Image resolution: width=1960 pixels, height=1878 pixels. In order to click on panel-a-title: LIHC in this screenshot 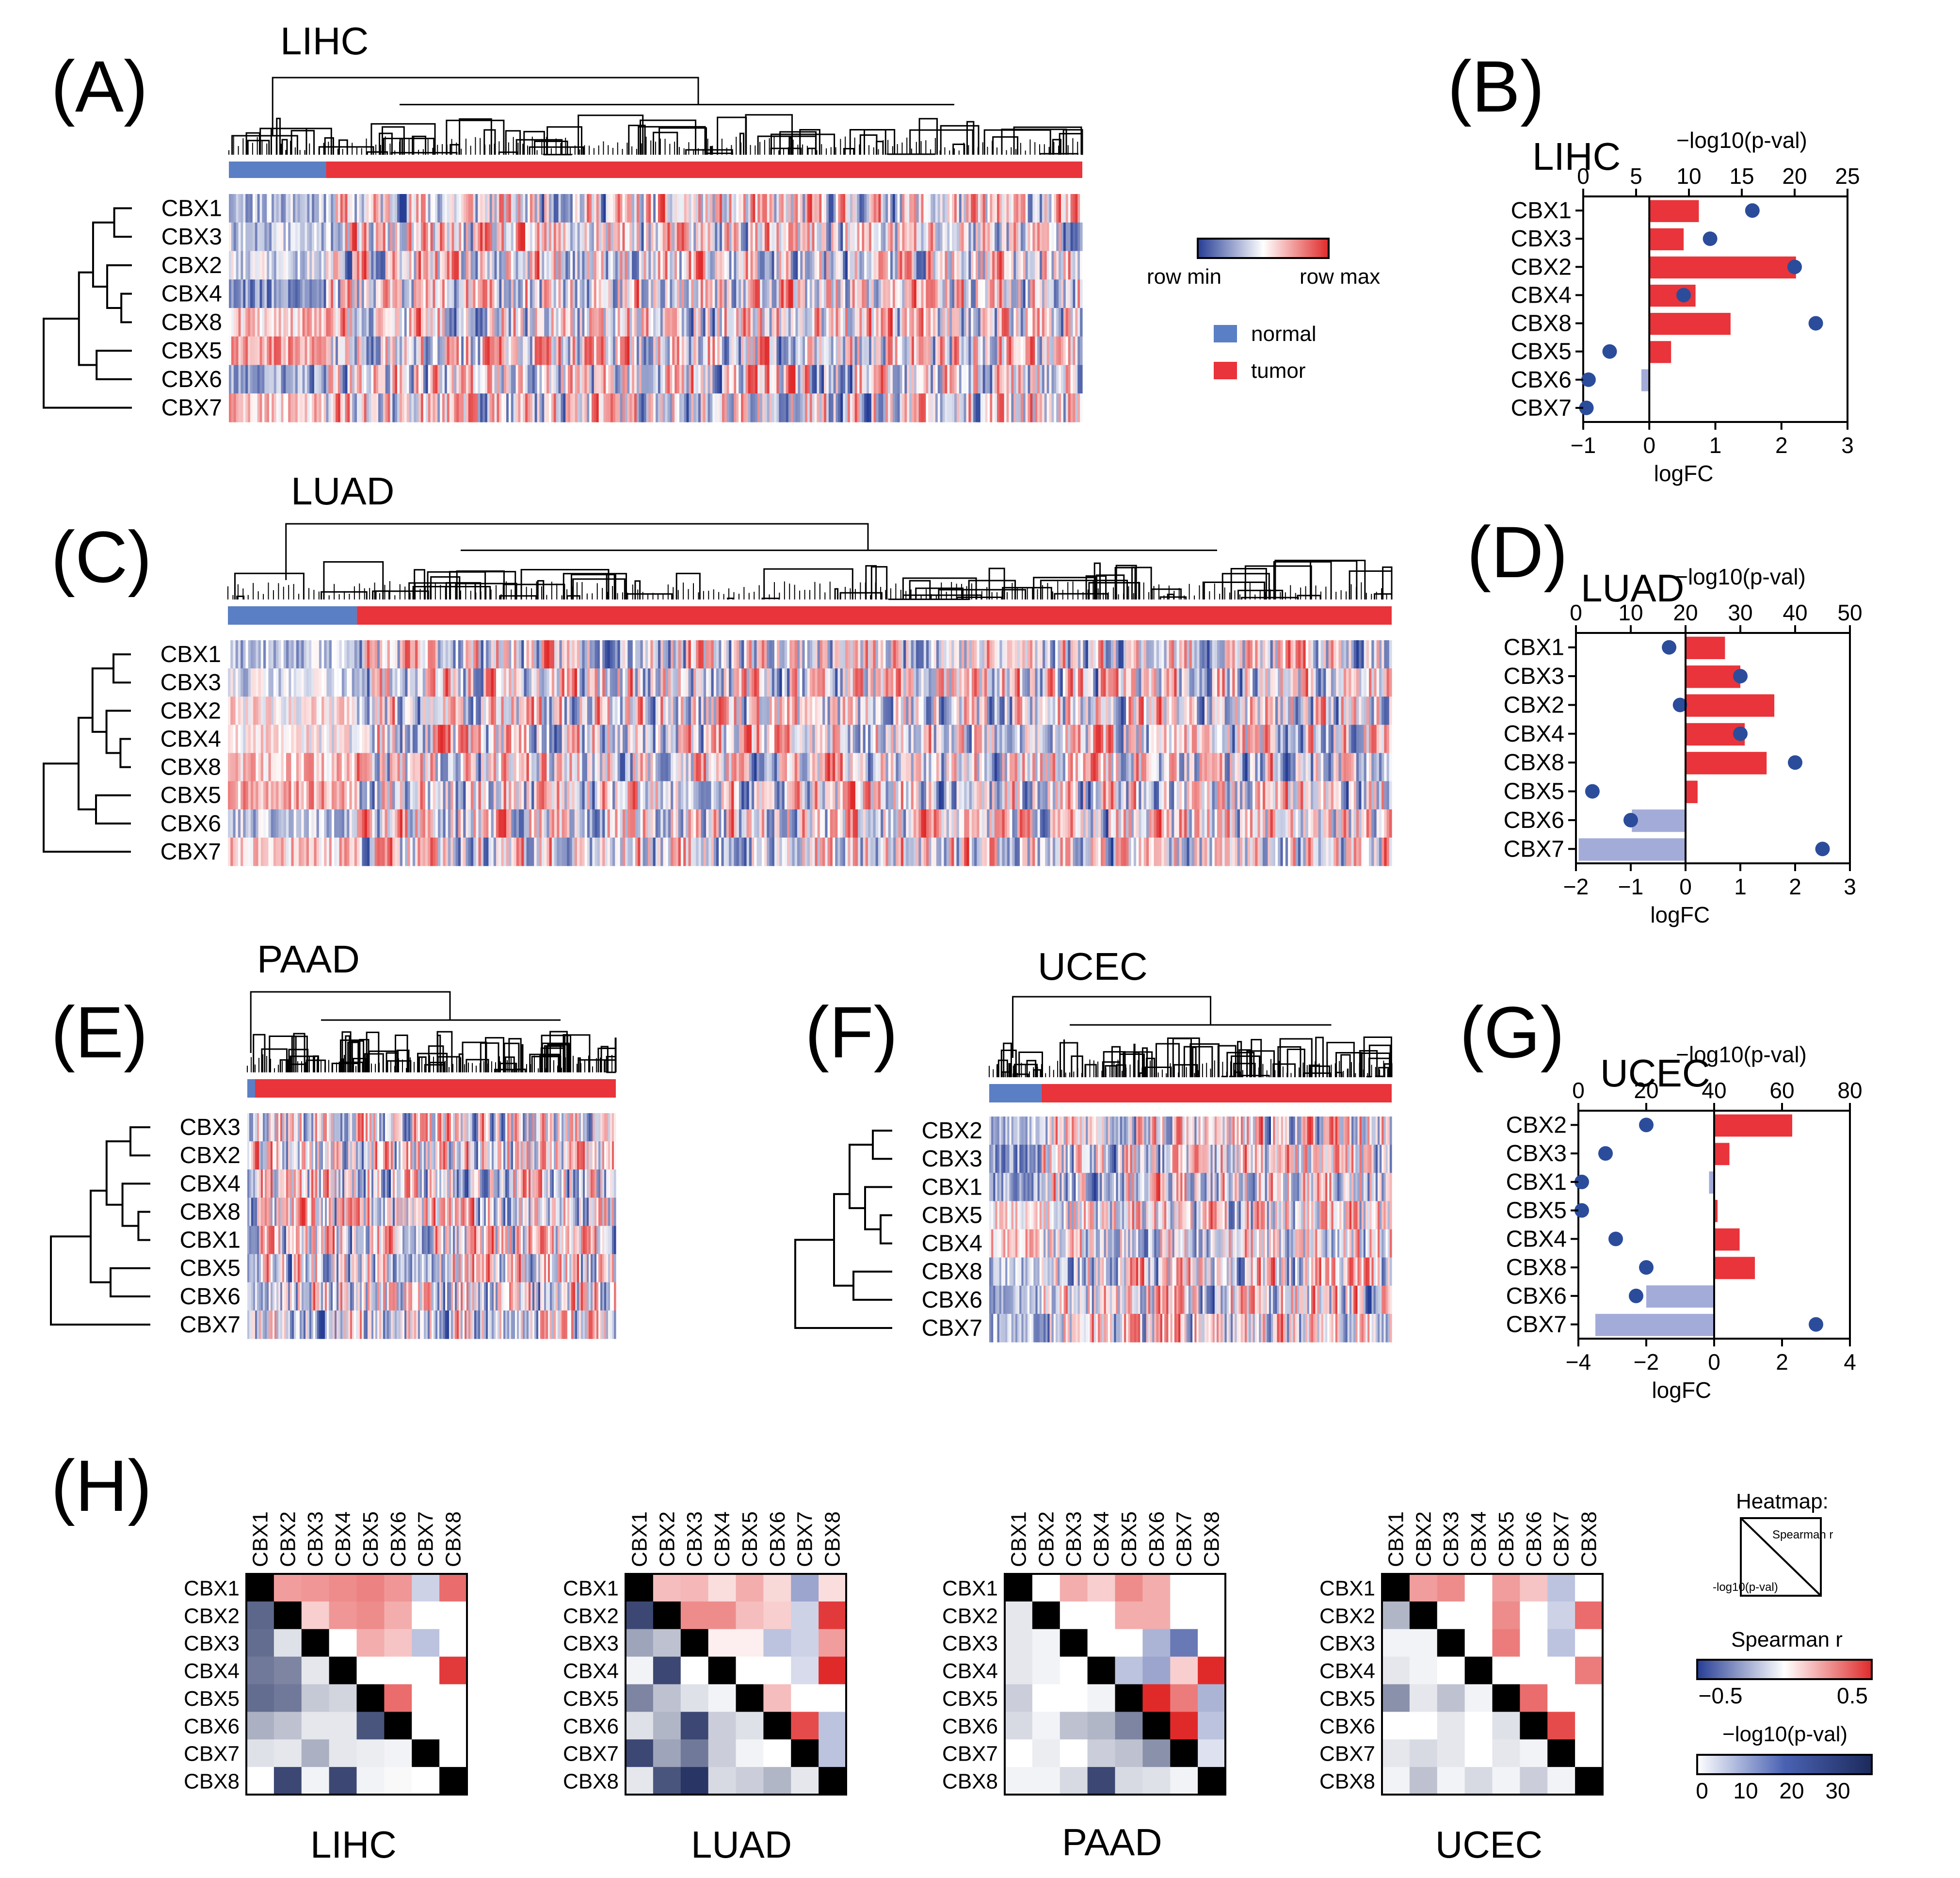, I will do `click(324, 41)`.